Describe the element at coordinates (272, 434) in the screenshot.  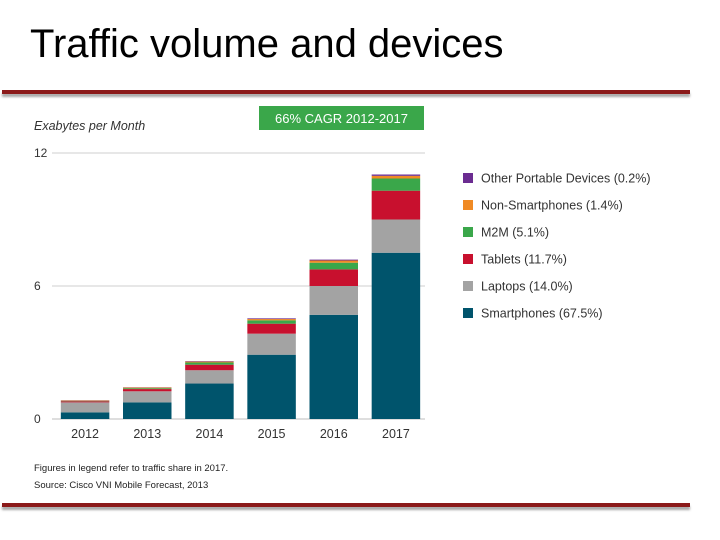
I see `x-tick-label: 2015` at that location.